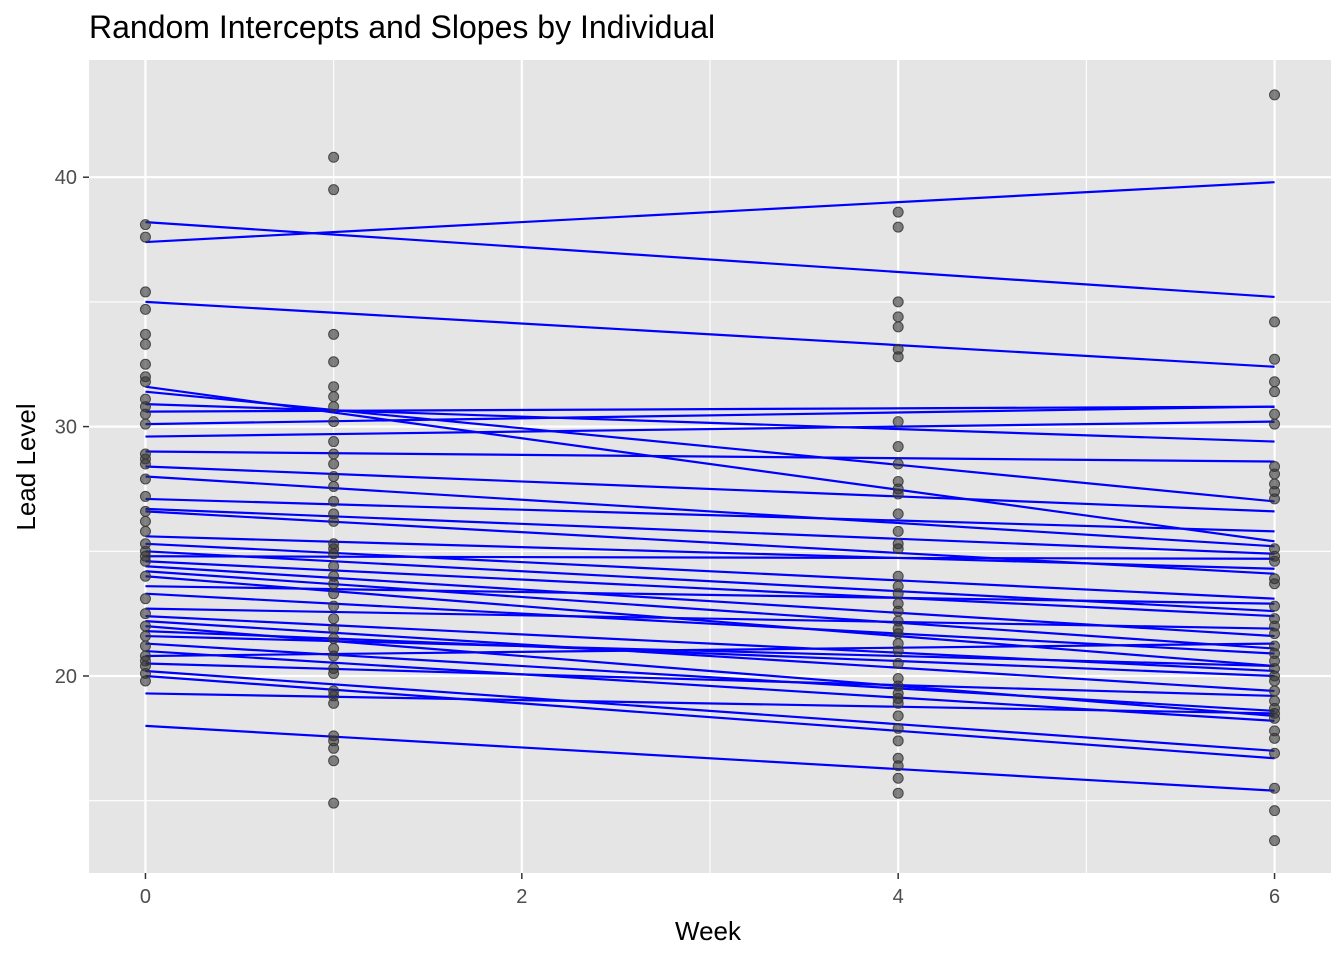 The width and height of the screenshot is (1344, 960). Describe the element at coordinates (66, 178) in the screenshot. I see `y-tick-label: 40` at that location.